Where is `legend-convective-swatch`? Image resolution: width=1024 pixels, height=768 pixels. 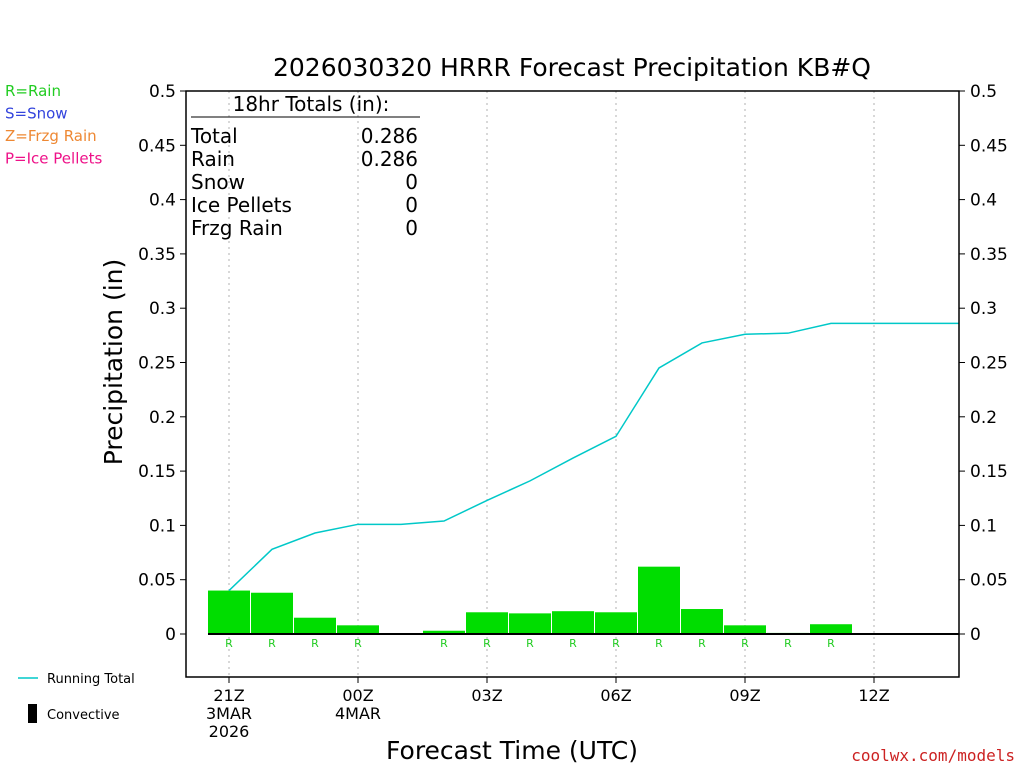 legend-convective-swatch is located at coordinates (32, 713).